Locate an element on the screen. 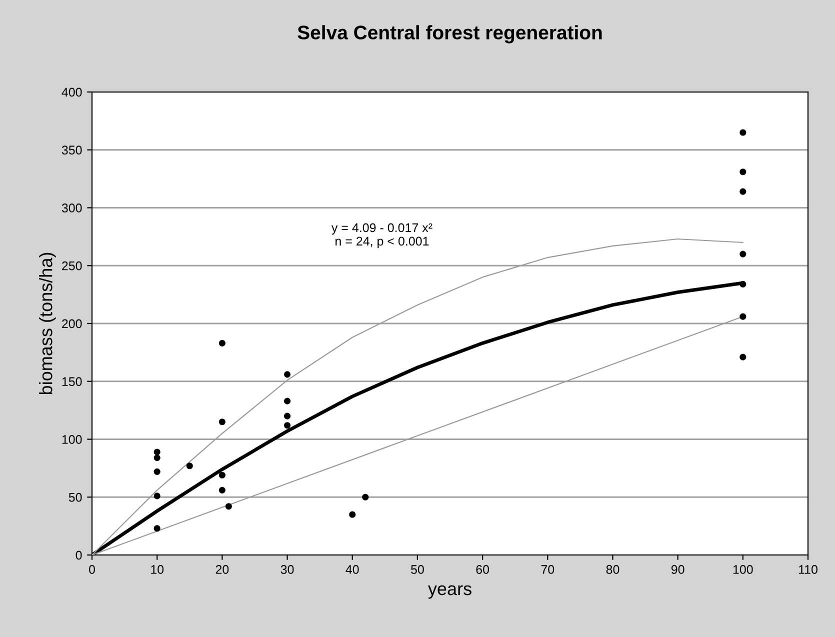 The image size is (835, 637). y-tick-label: 400 is located at coordinates (72, 92).